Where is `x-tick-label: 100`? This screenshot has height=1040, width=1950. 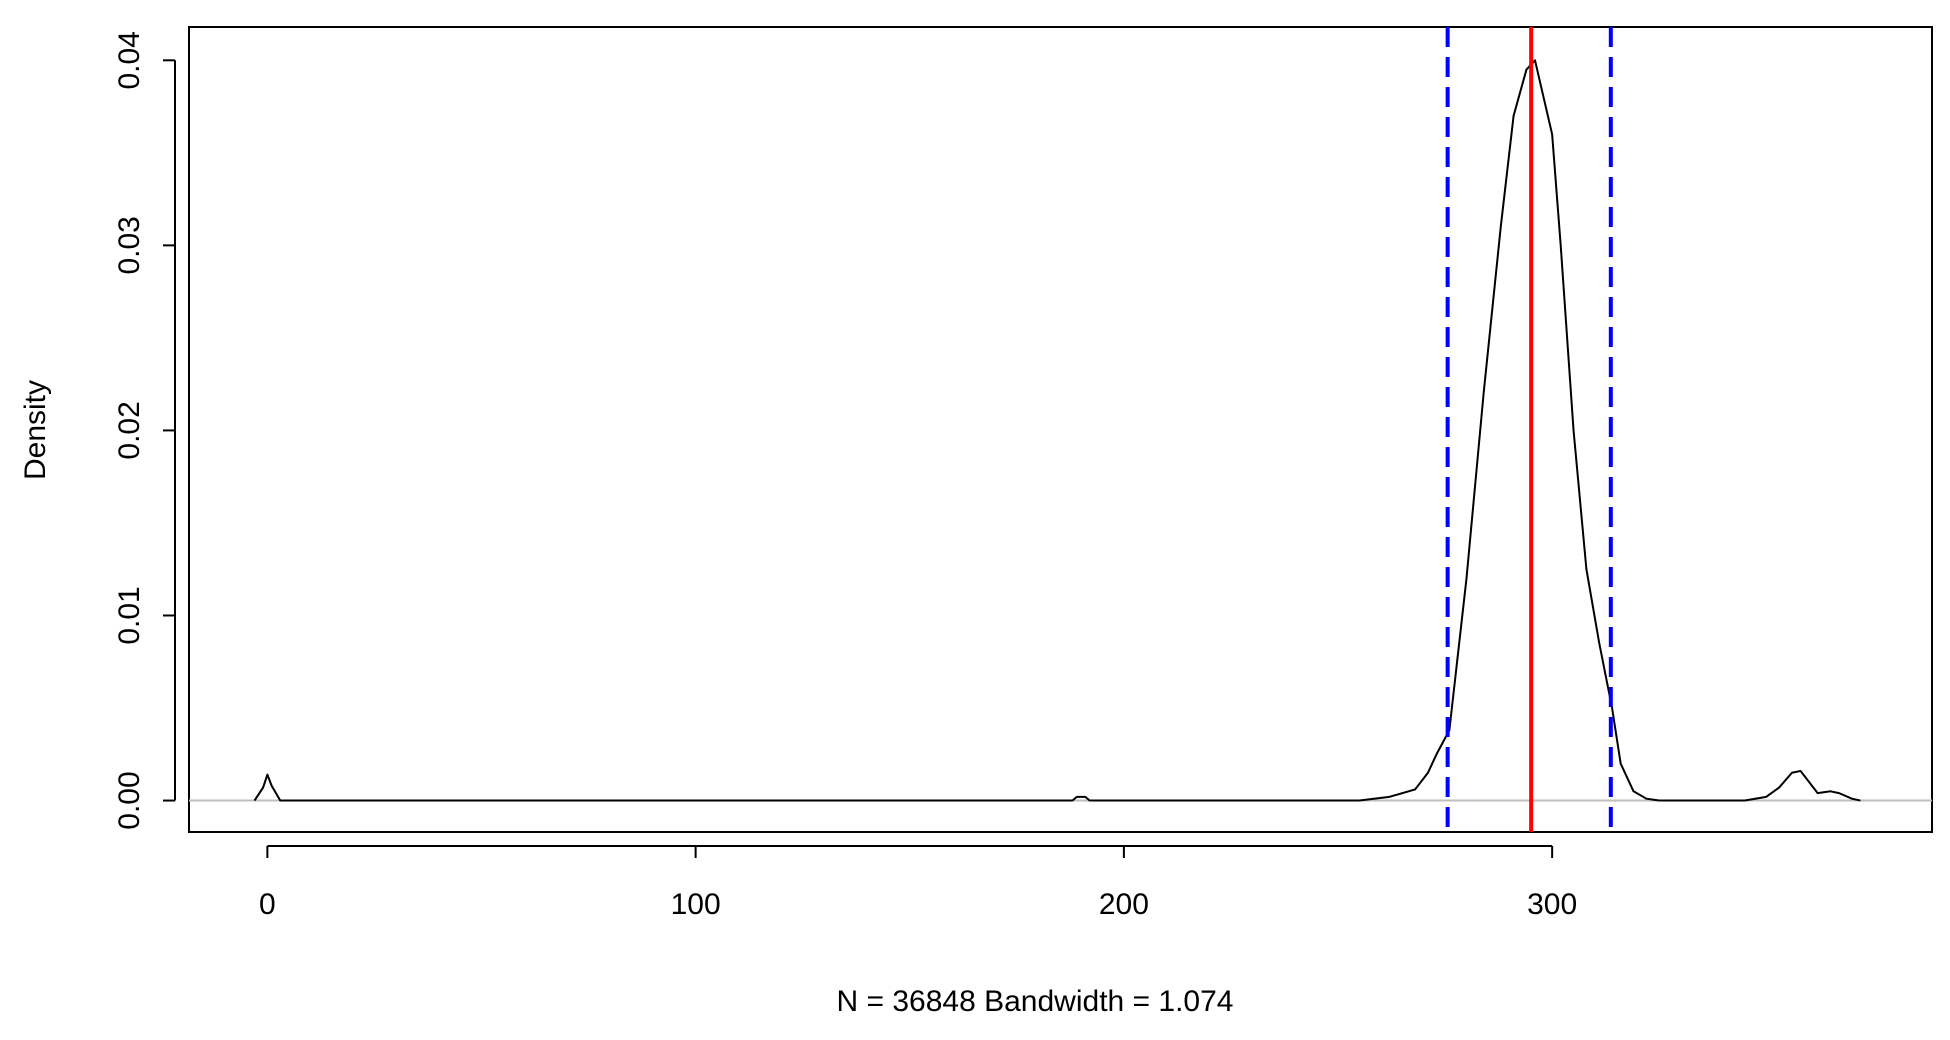 x-tick-label: 100 is located at coordinates (696, 904).